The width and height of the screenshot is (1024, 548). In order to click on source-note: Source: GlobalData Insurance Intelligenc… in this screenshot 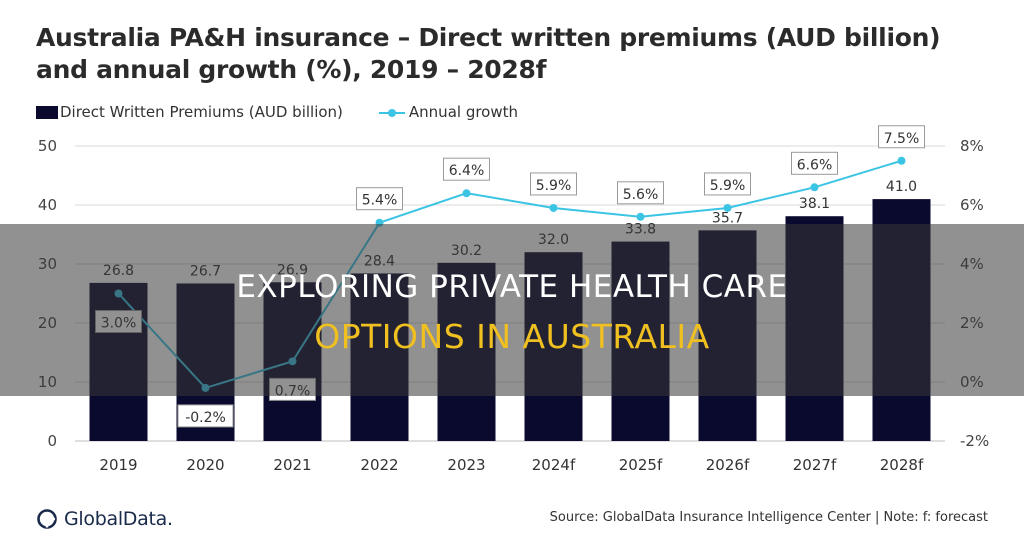, I will do `click(768, 517)`.